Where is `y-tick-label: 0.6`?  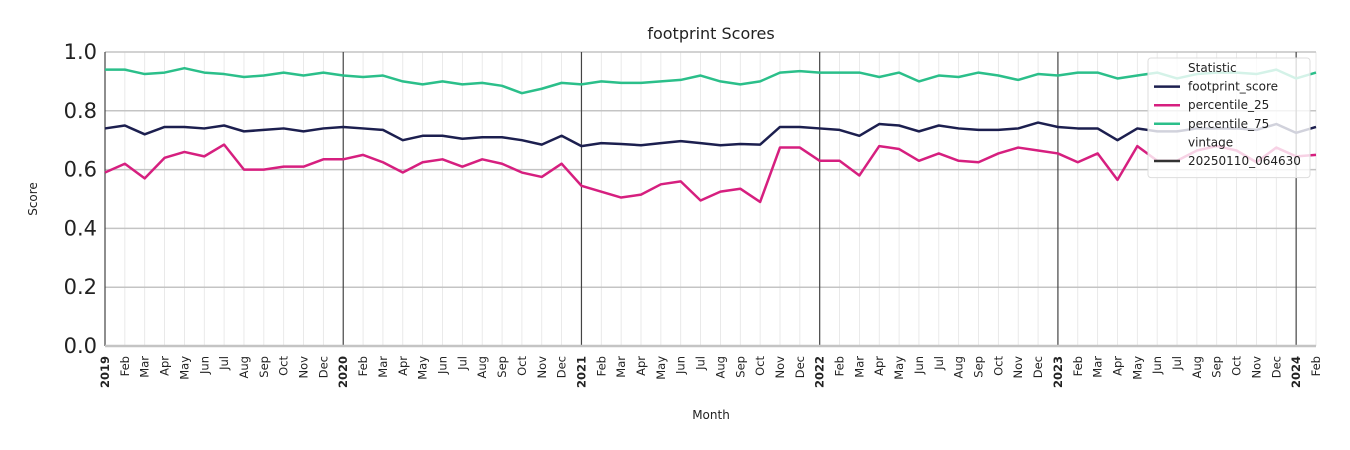 y-tick-label: 0.6 is located at coordinates (80, 170).